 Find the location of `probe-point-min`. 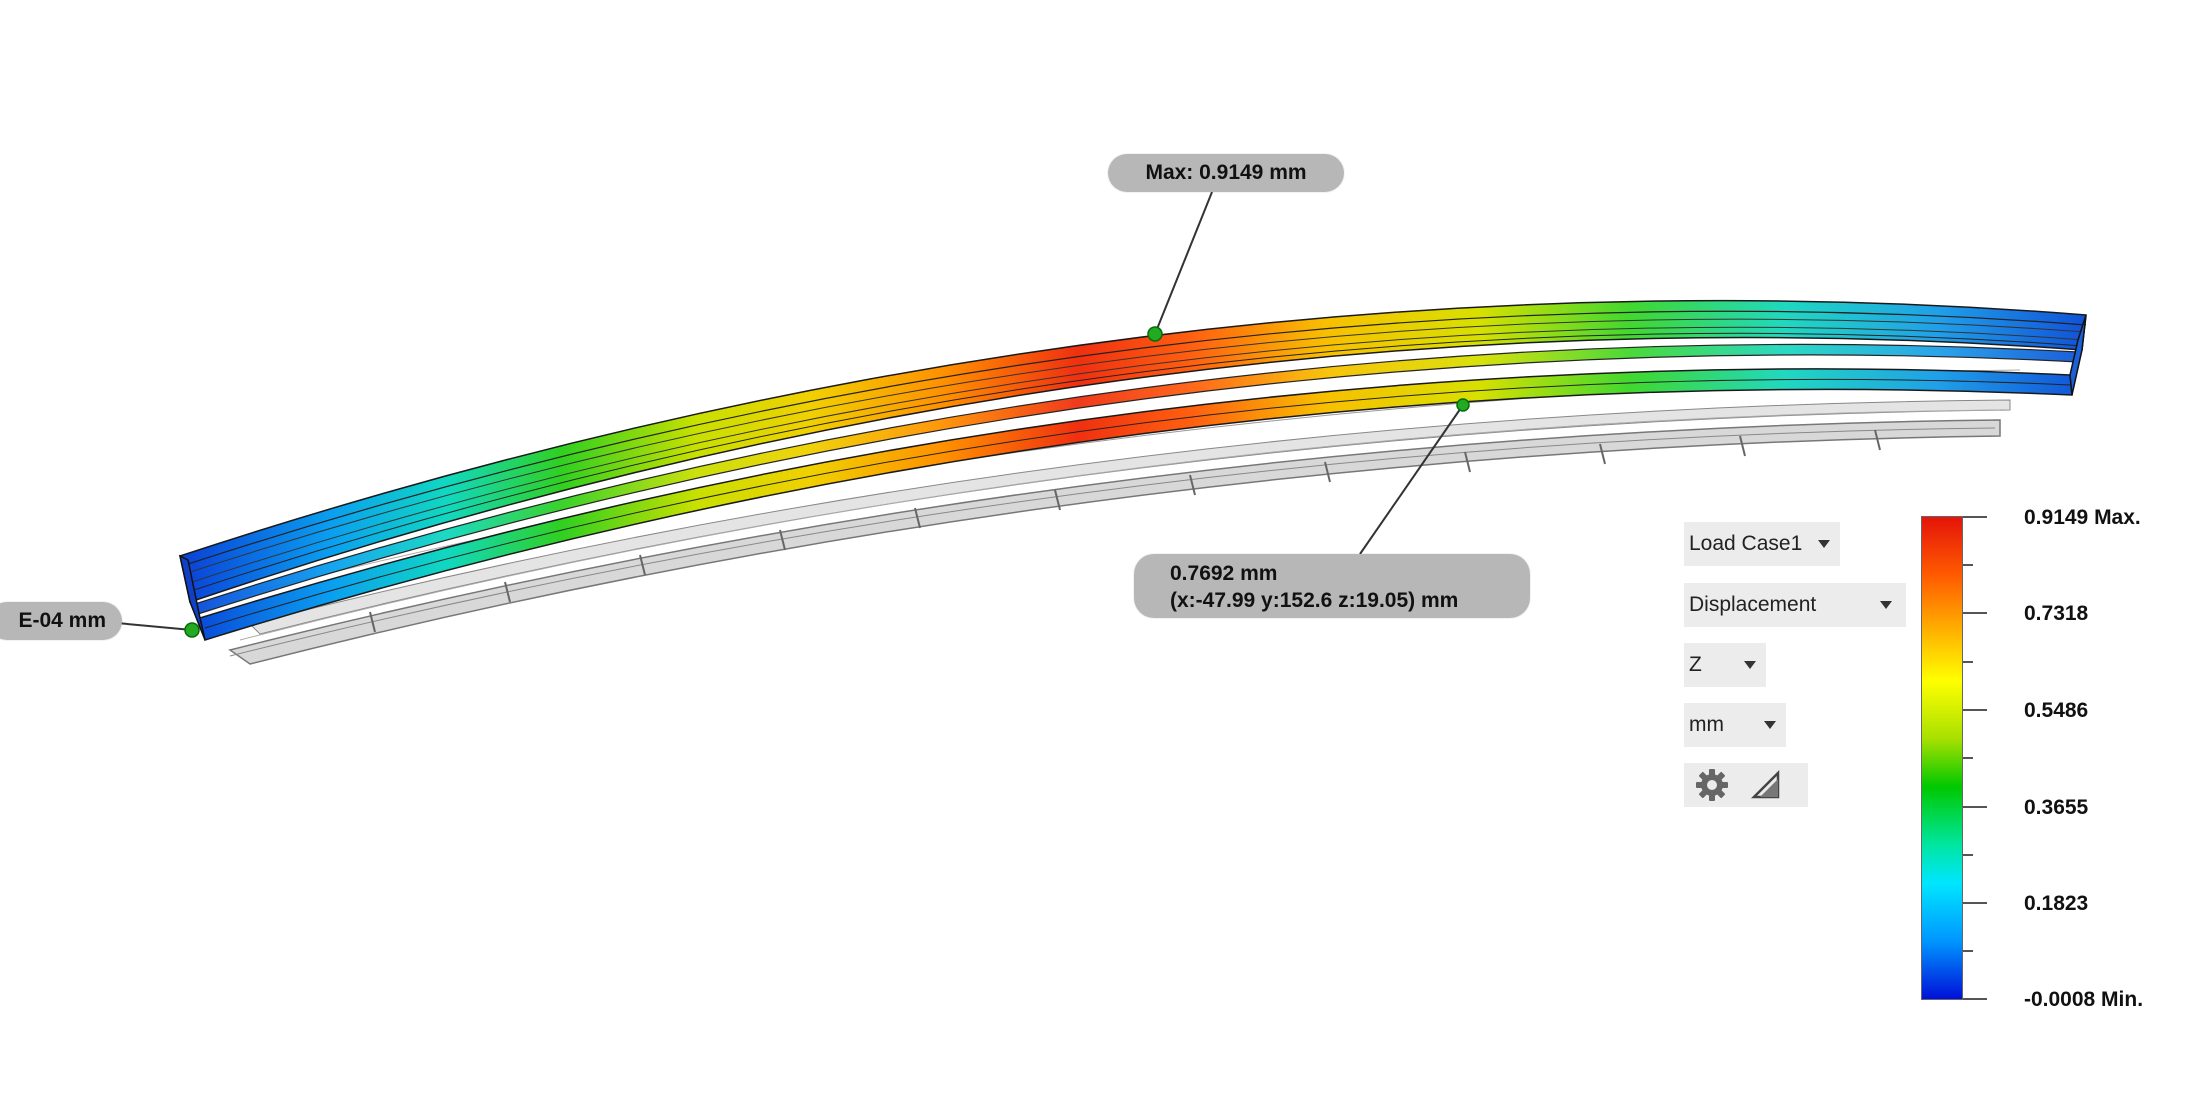

probe-point-min is located at coordinates (192, 630).